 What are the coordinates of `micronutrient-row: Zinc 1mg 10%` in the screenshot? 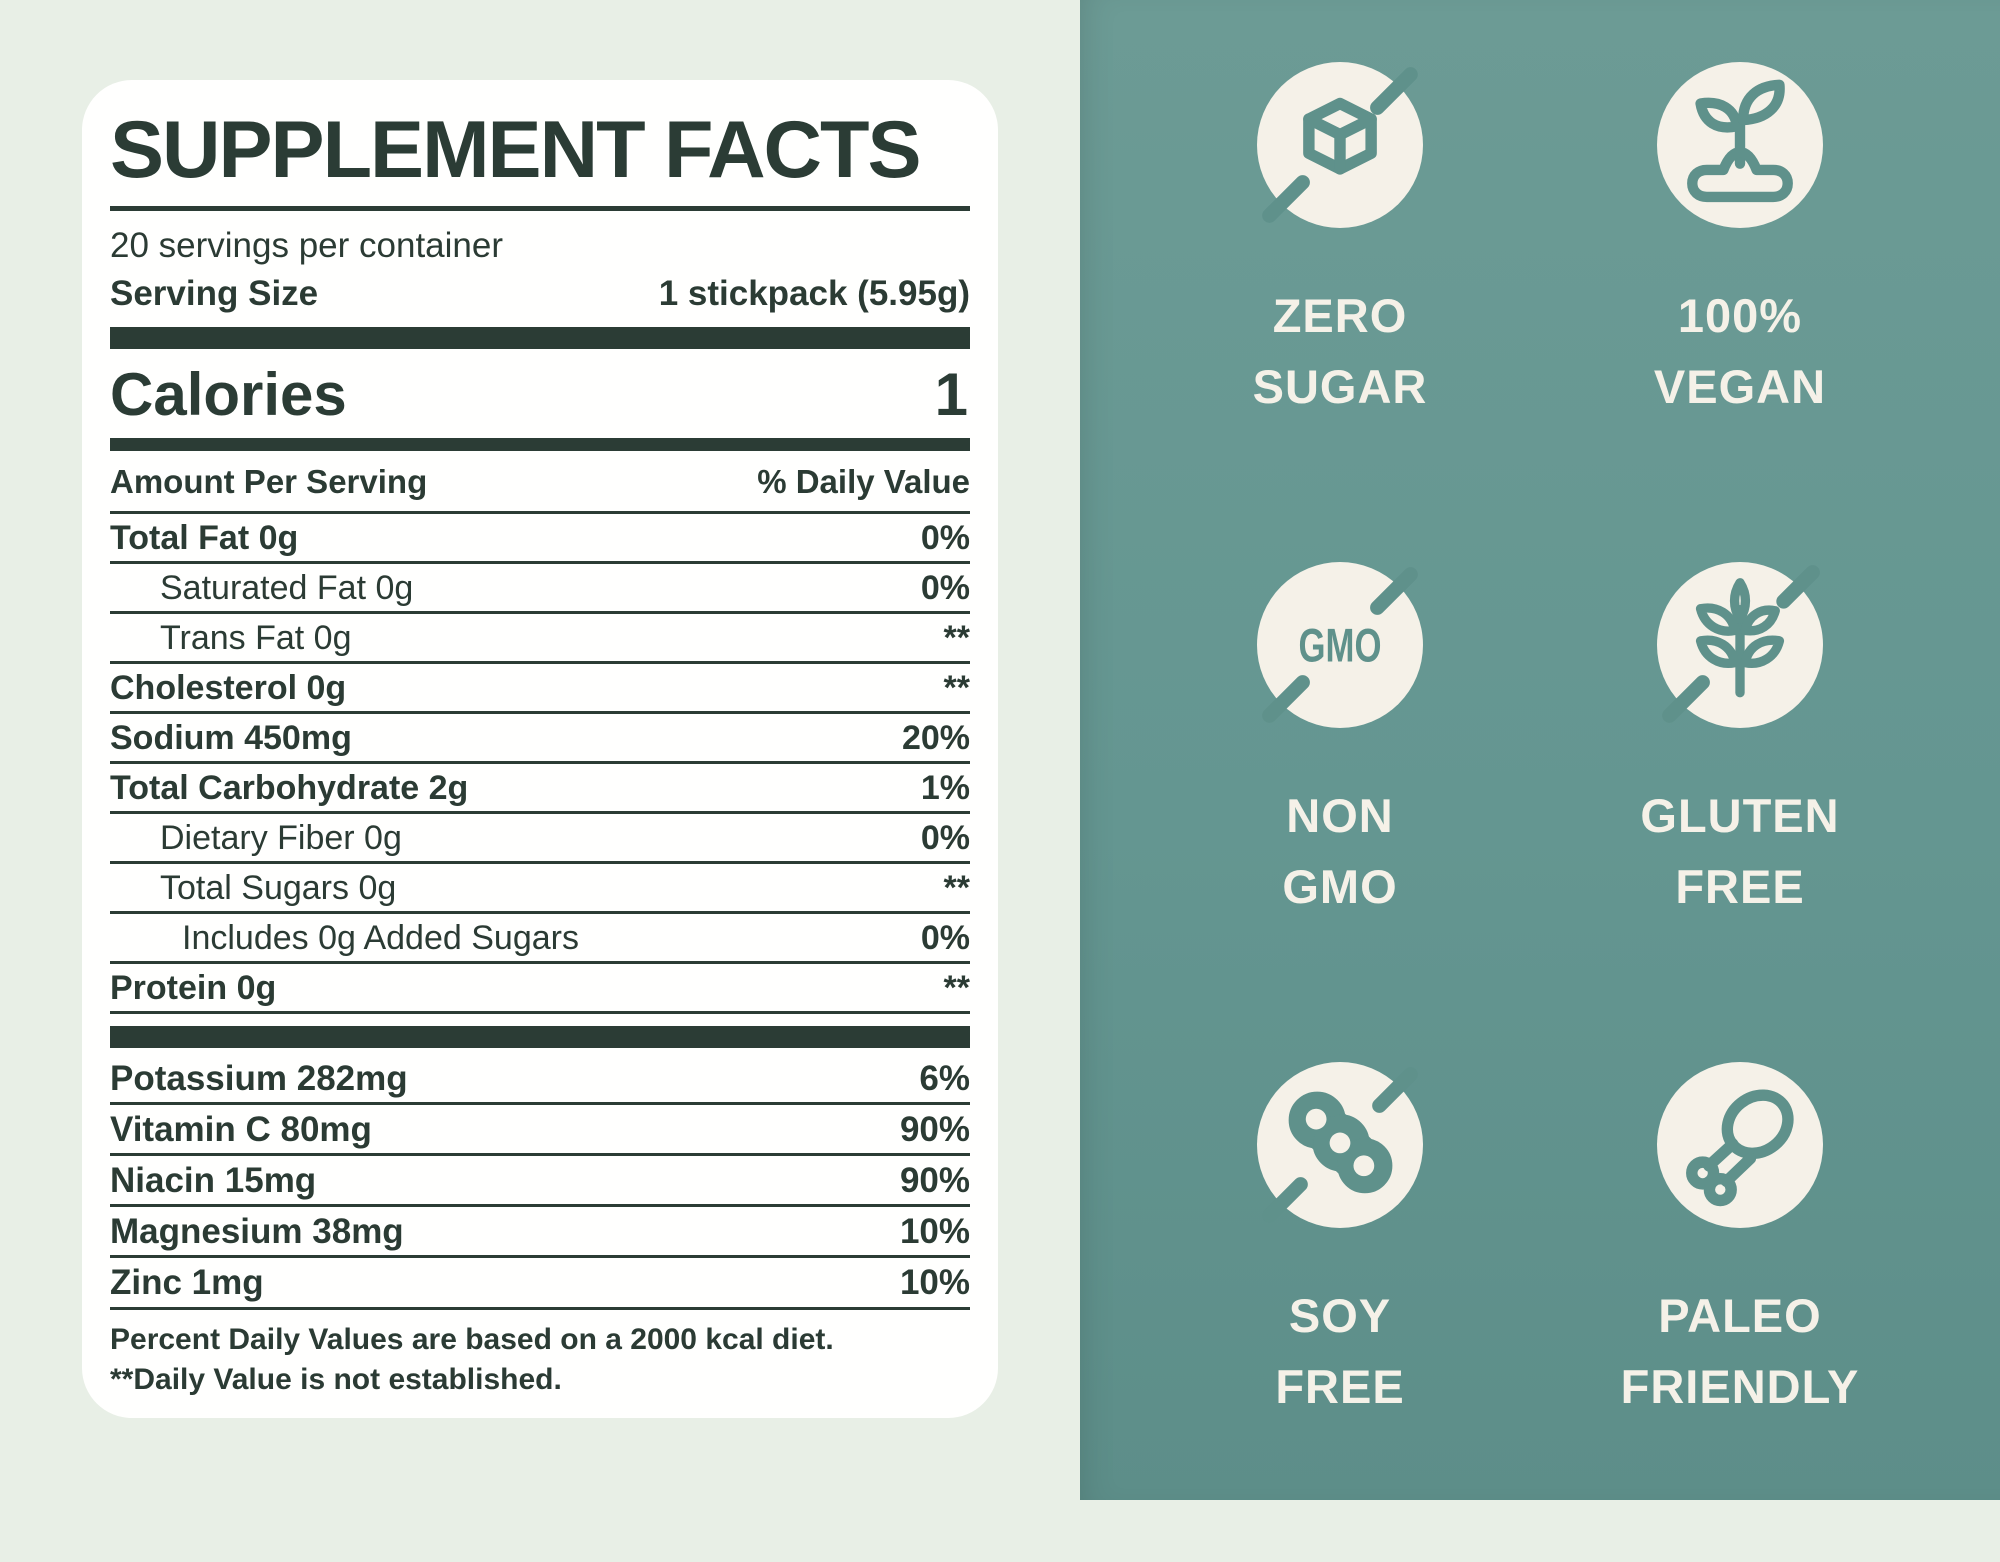 It's located at (540, 1284).